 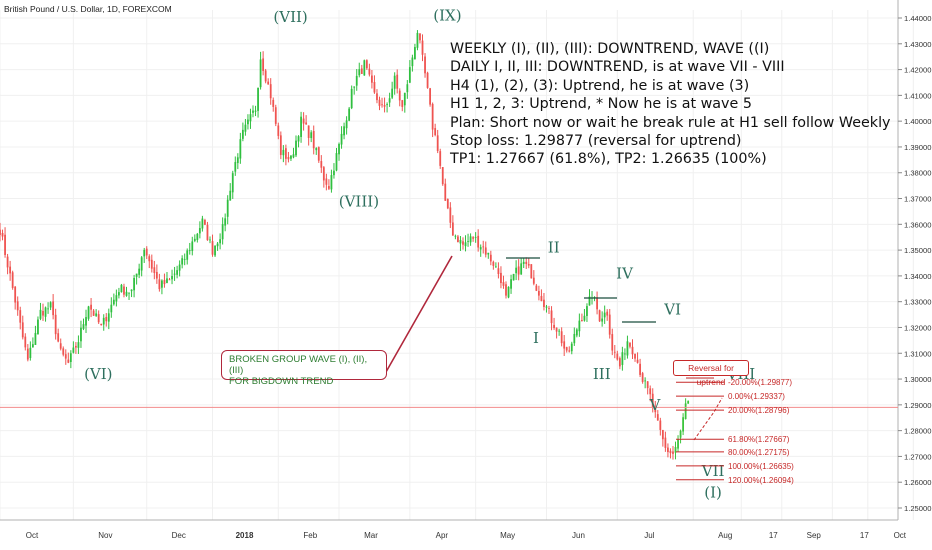 I want to click on x-tick-label: Nov, so click(x=105, y=535).